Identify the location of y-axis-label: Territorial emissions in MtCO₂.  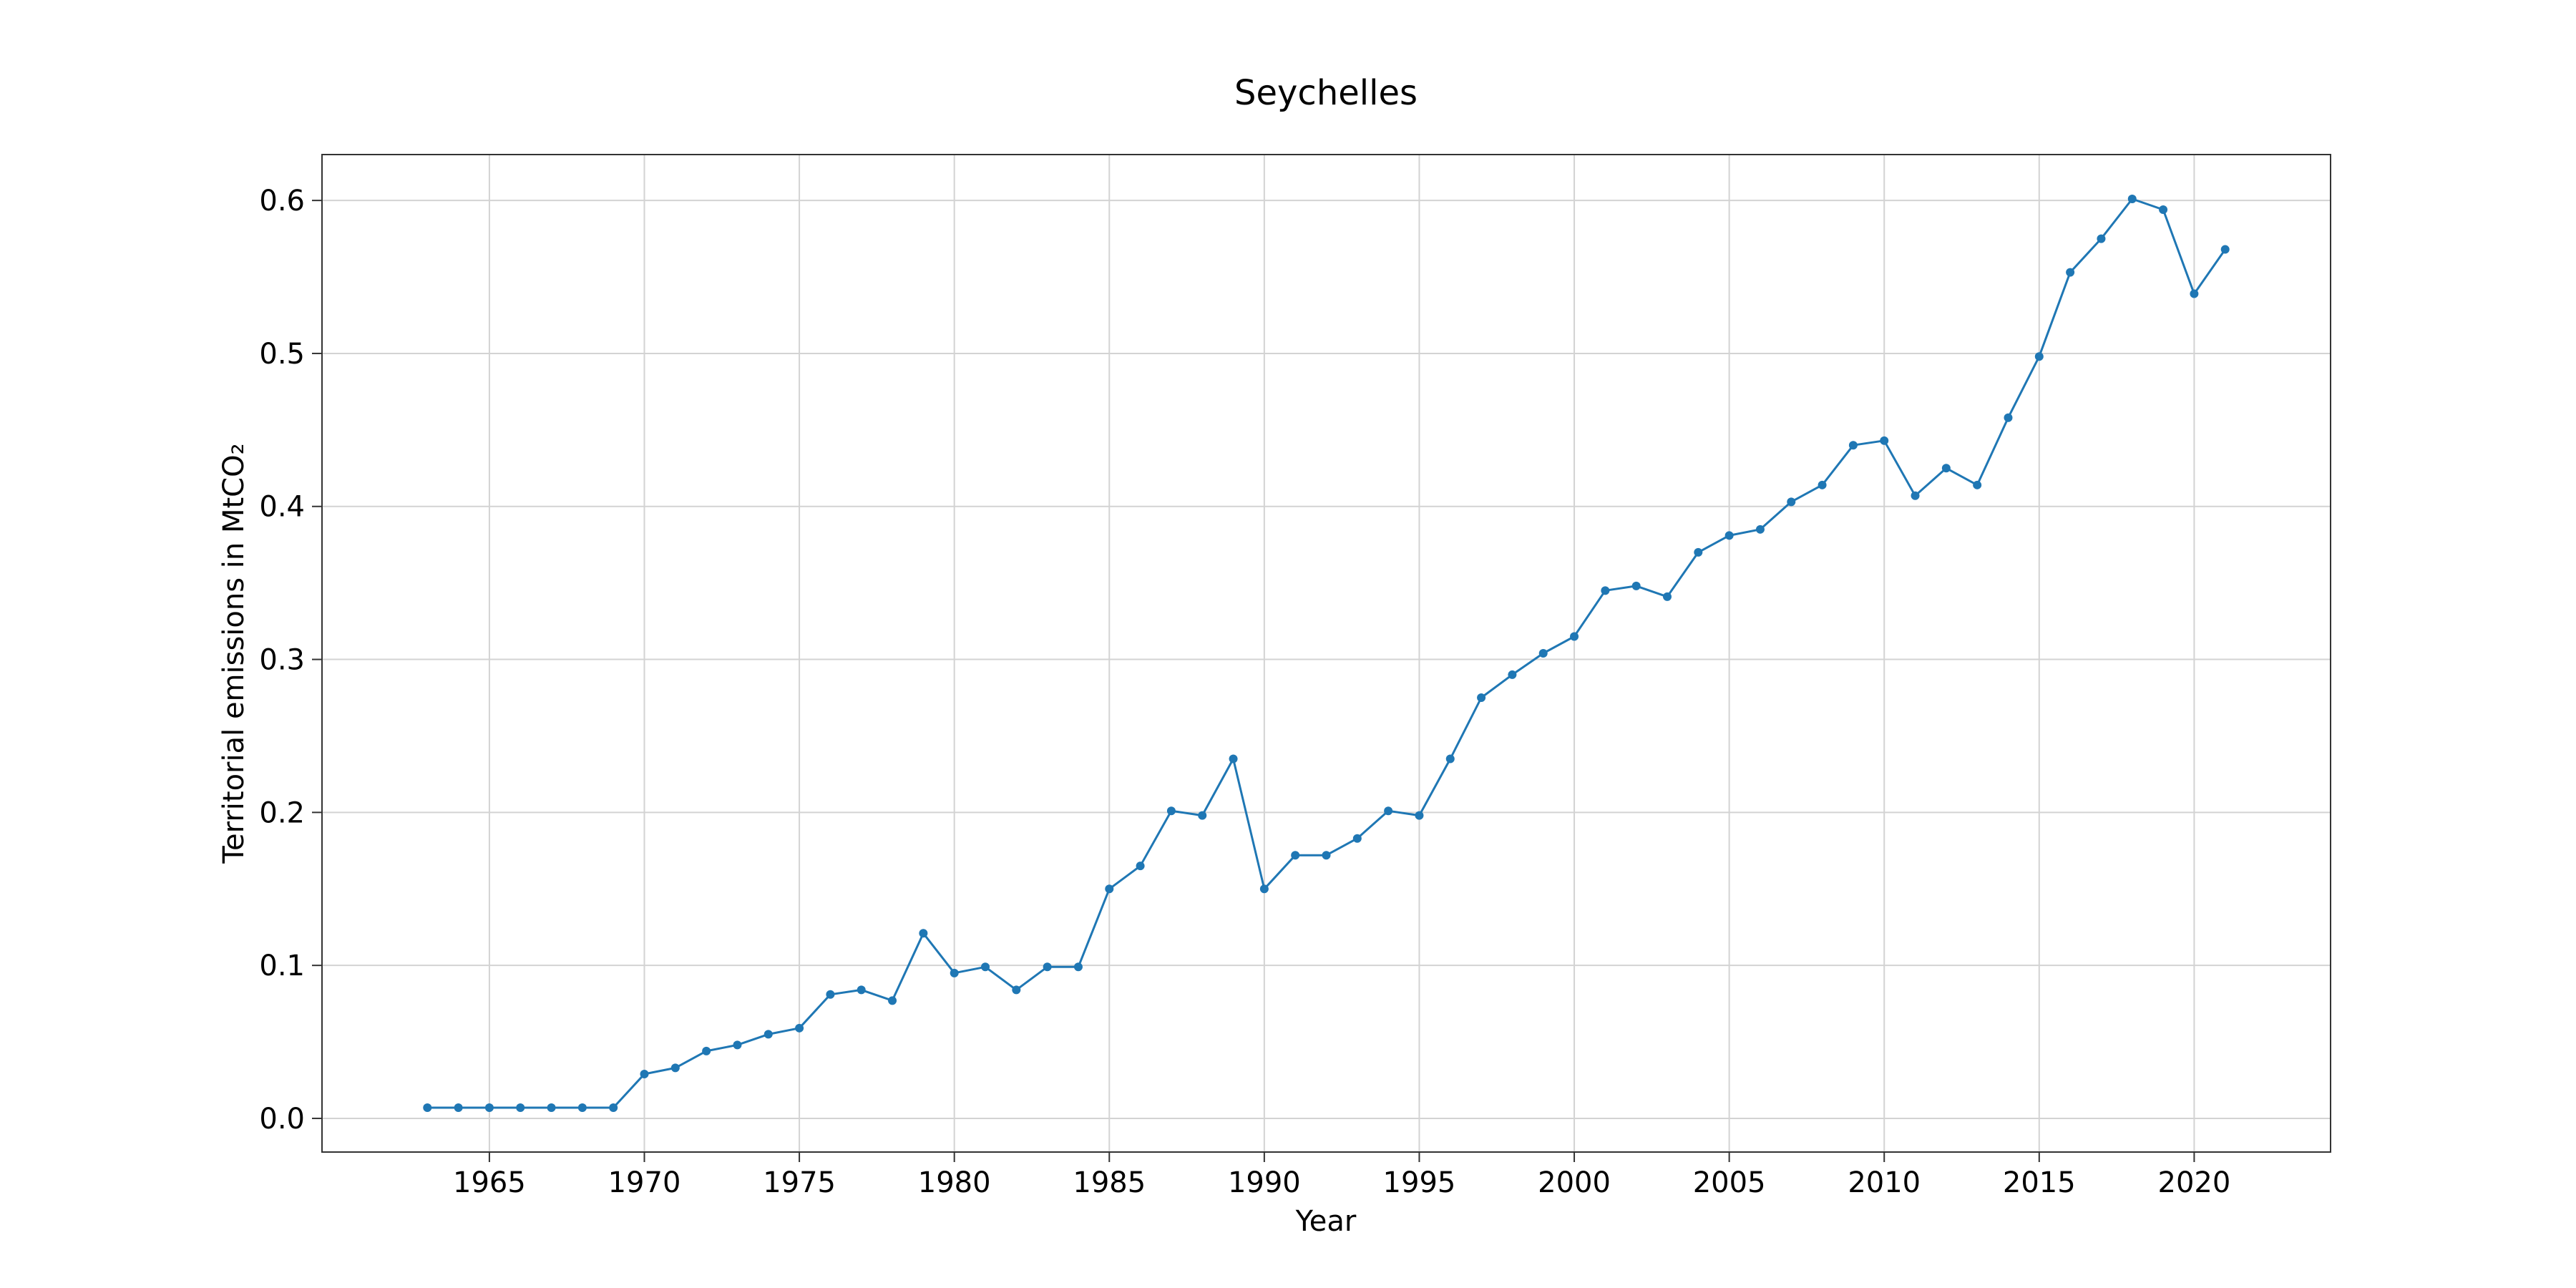
(234, 653).